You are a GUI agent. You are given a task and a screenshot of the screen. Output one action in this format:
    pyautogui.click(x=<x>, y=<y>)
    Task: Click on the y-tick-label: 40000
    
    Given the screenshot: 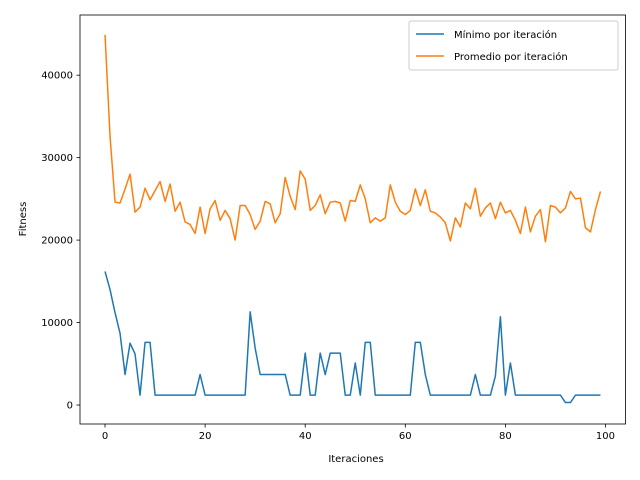 What is the action you would take?
    pyautogui.click(x=57, y=76)
    